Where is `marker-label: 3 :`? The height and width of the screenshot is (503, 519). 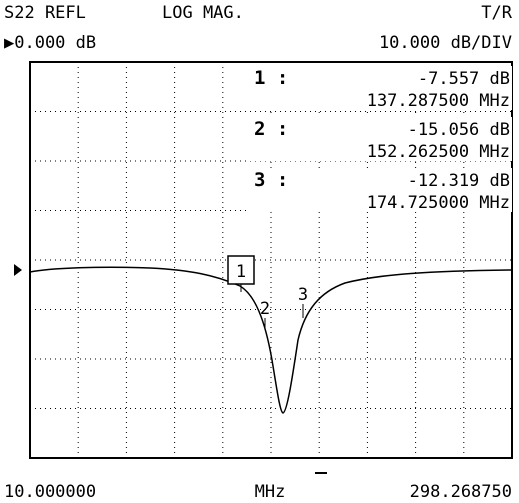
marker-label: 3 : is located at coordinates (271, 180).